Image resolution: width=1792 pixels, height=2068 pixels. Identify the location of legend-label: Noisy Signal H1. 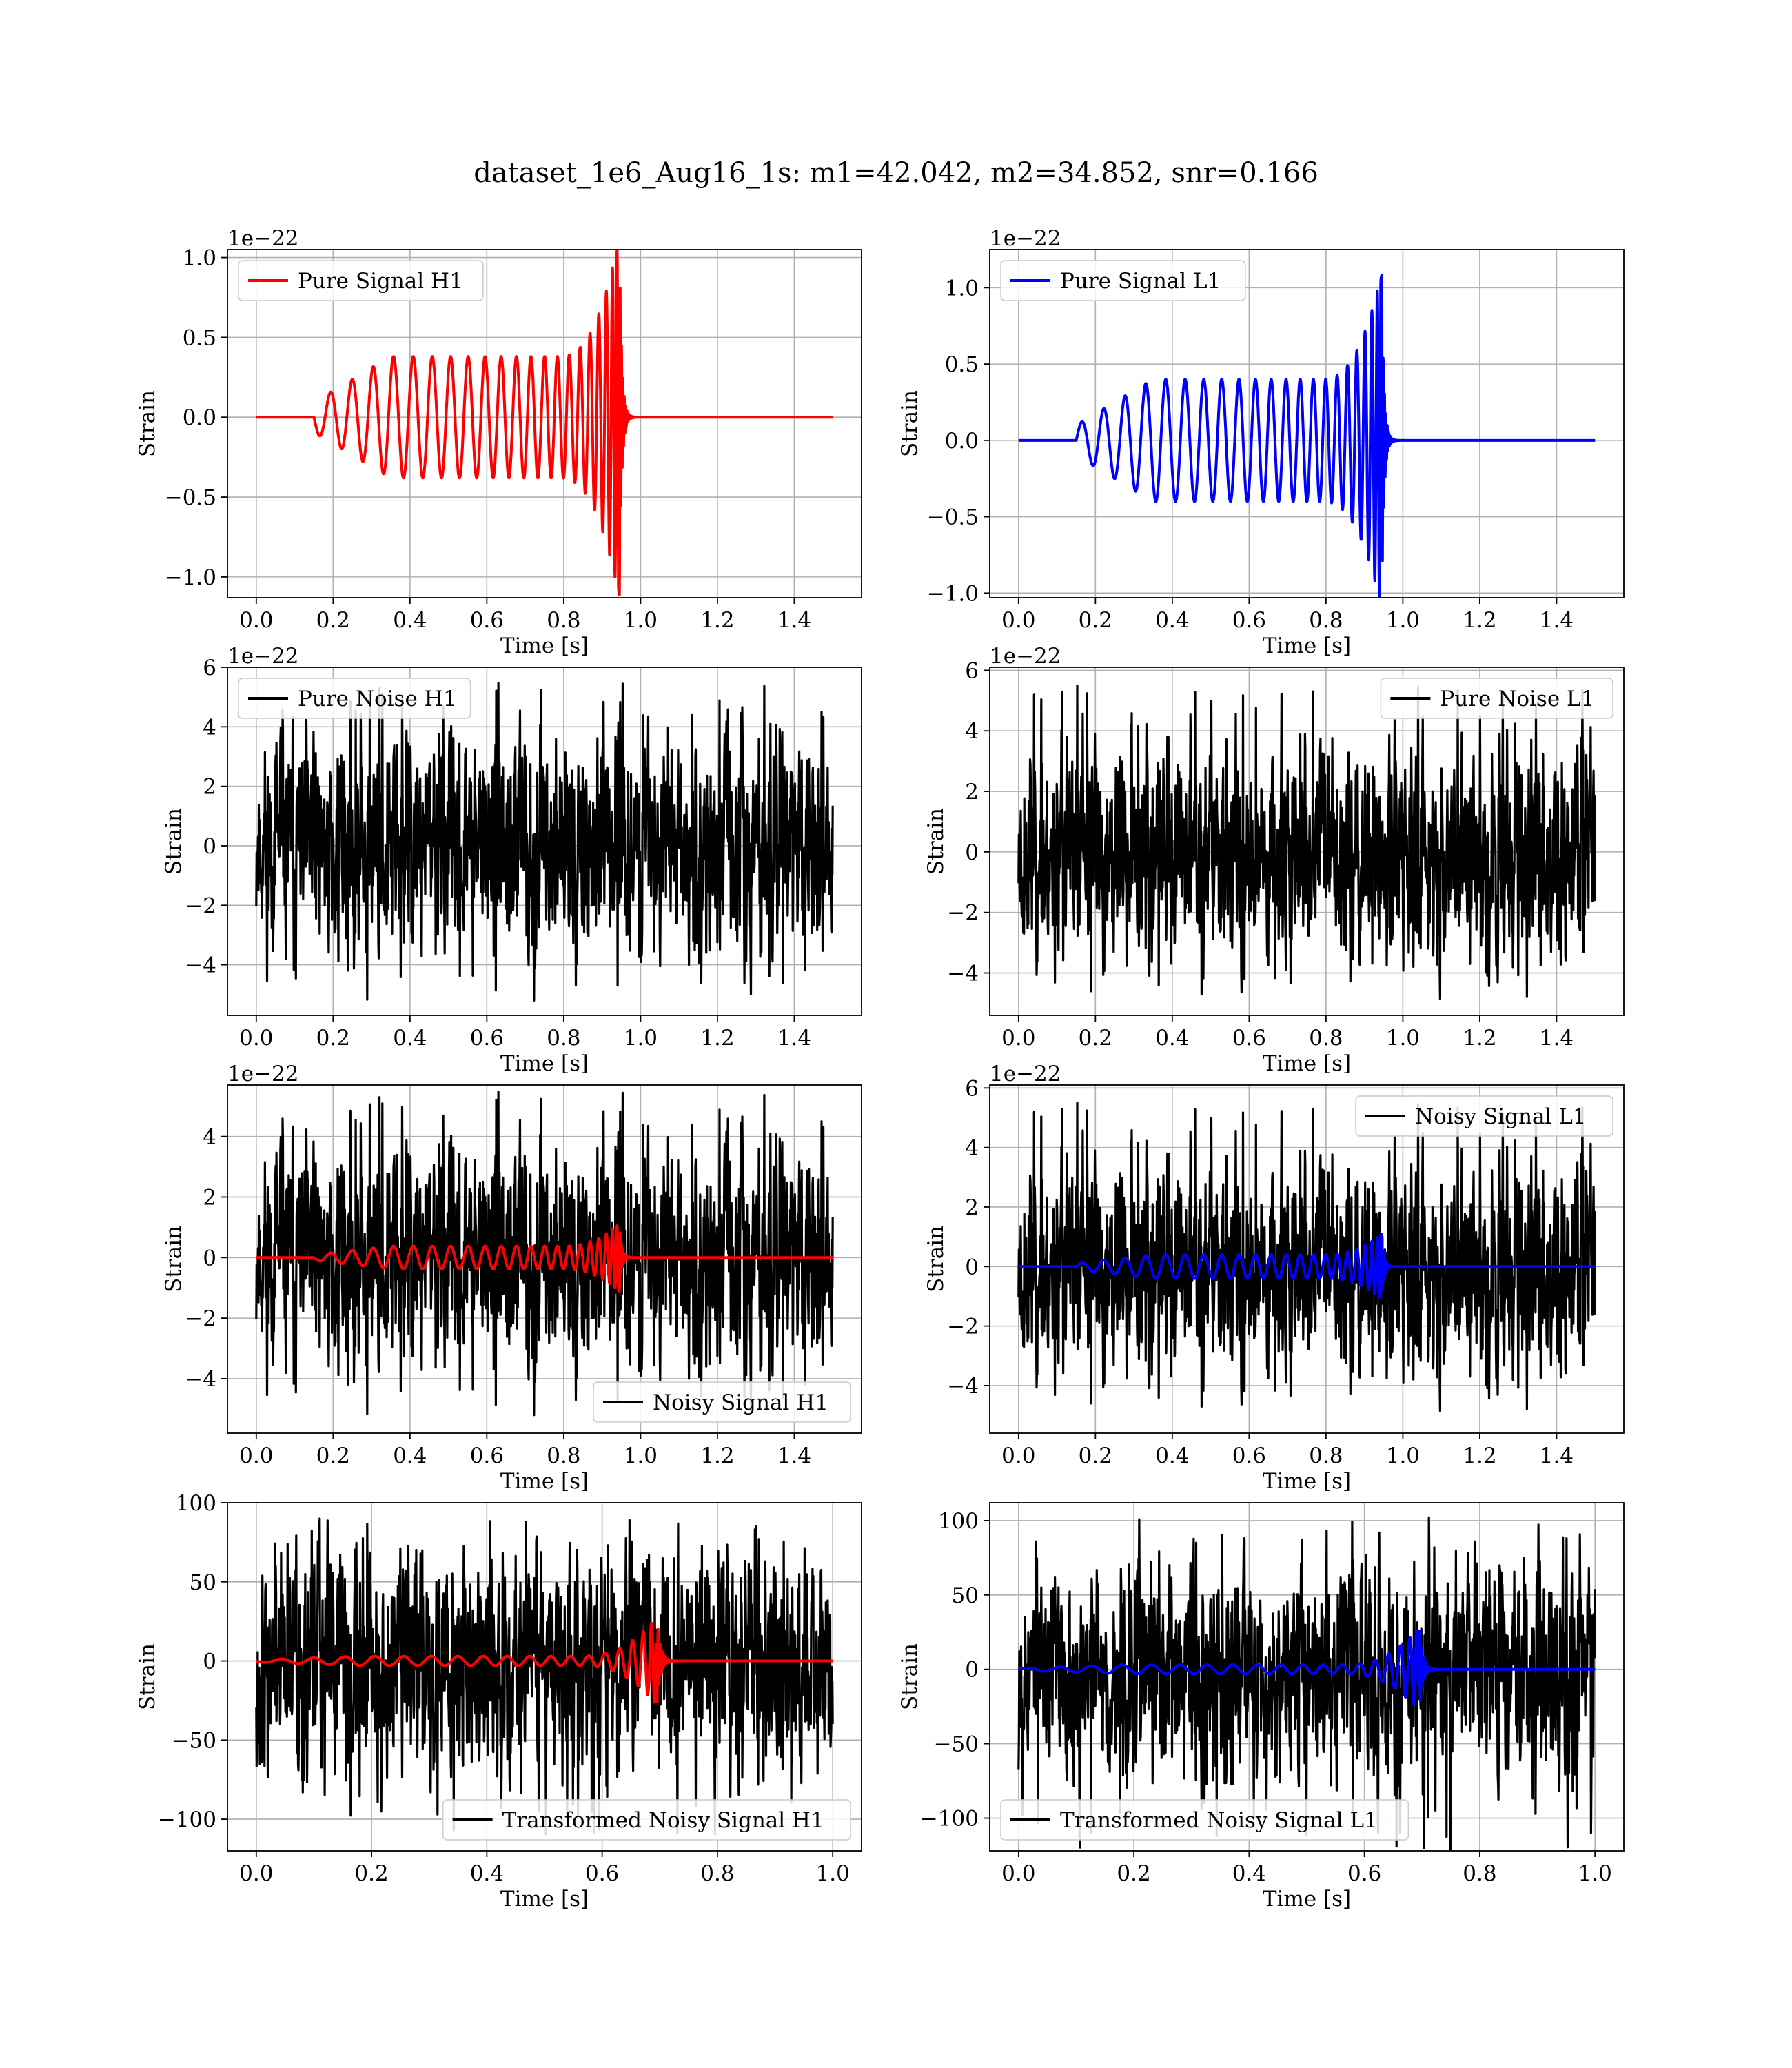
(740, 1402).